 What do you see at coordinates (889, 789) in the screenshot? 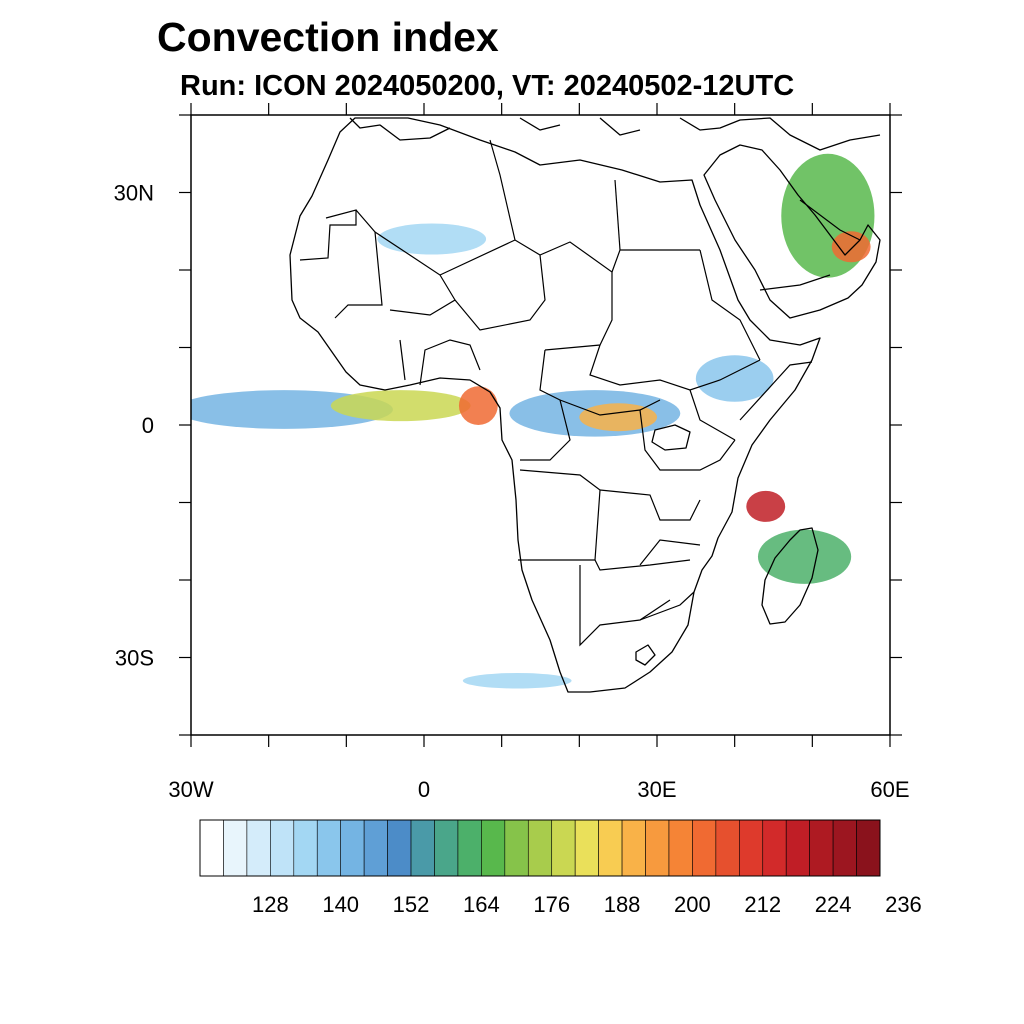
I see `lon-label: 60E` at bounding box center [889, 789].